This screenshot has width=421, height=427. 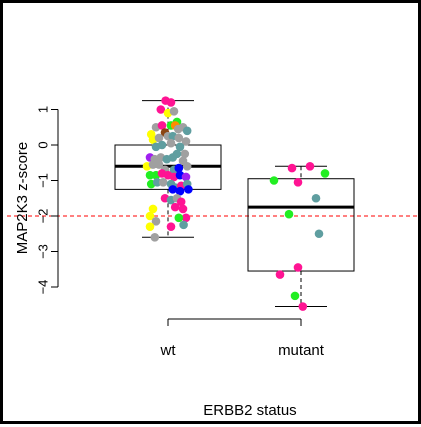 What do you see at coordinates (42, 180) in the screenshot?
I see `y-tick-label: −1` at bounding box center [42, 180].